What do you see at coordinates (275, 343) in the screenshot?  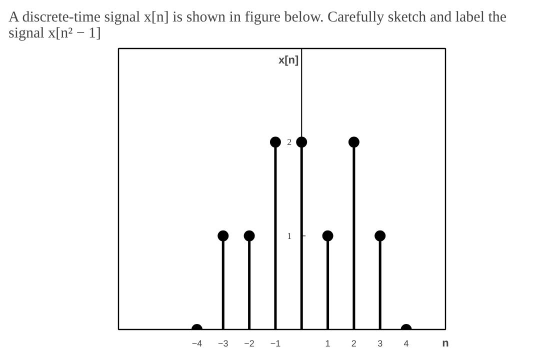 I see `x-tick-label: −1` at bounding box center [275, 343].